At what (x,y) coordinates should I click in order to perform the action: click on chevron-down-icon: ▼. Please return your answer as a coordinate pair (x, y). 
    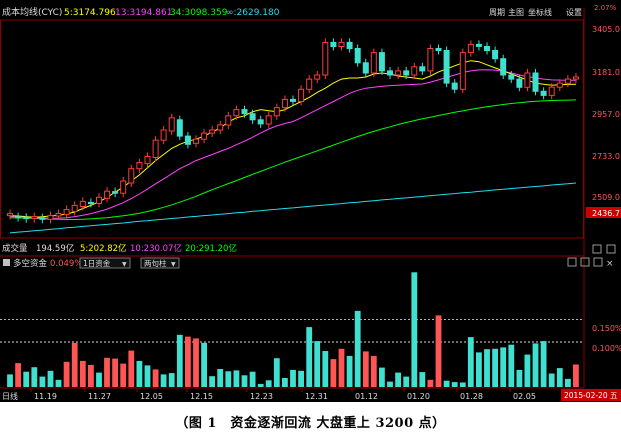
    Looking at the image, I should click on (124, 264).